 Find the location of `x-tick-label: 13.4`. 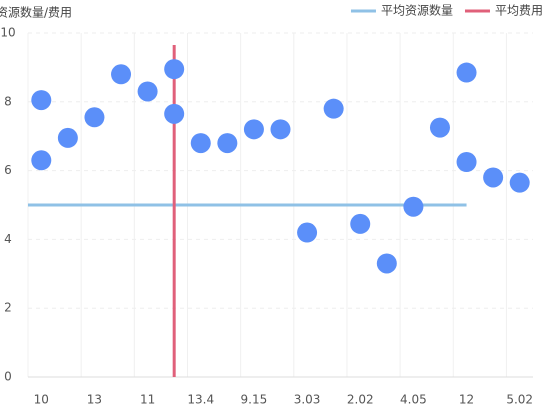

x-tick-label: 13.4 is located at coordinates (200, 400).